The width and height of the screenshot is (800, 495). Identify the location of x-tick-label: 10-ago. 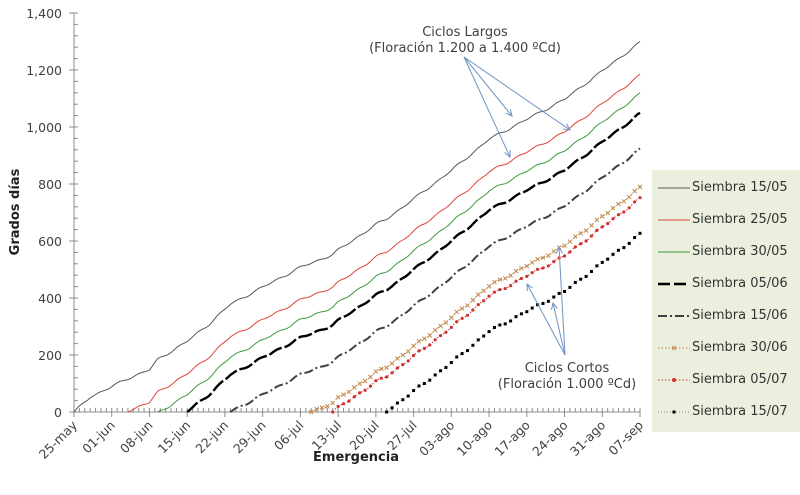
(474, 438).